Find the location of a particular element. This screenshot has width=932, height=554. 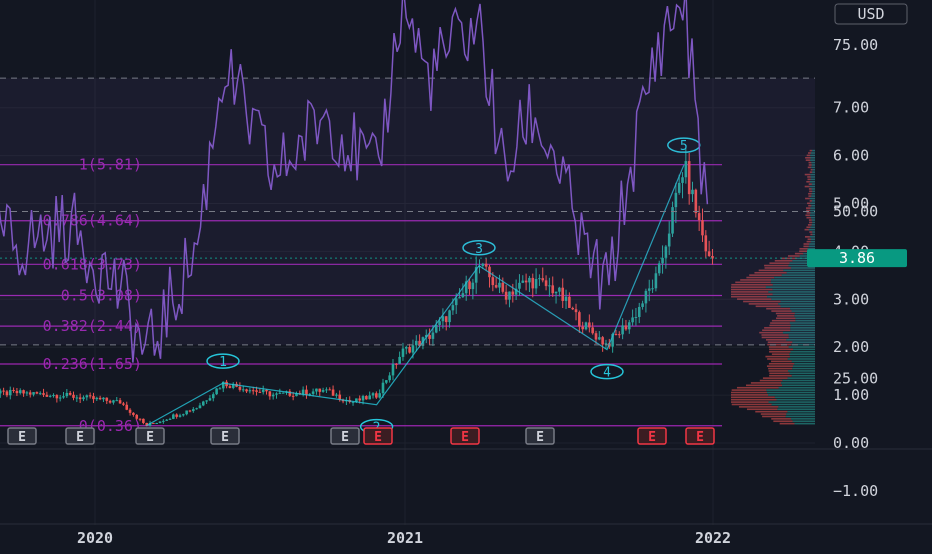

fib-level-label: 0.786(4.64) is located at coordinates (92, 221).